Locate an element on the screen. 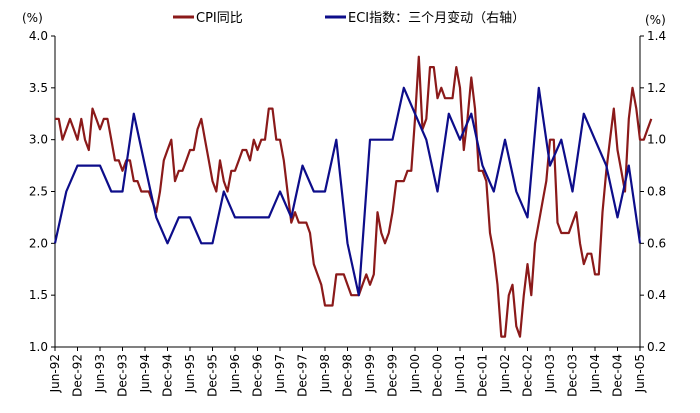  y-left-tick-label: 4.0 is located at coordinates (38, 36).